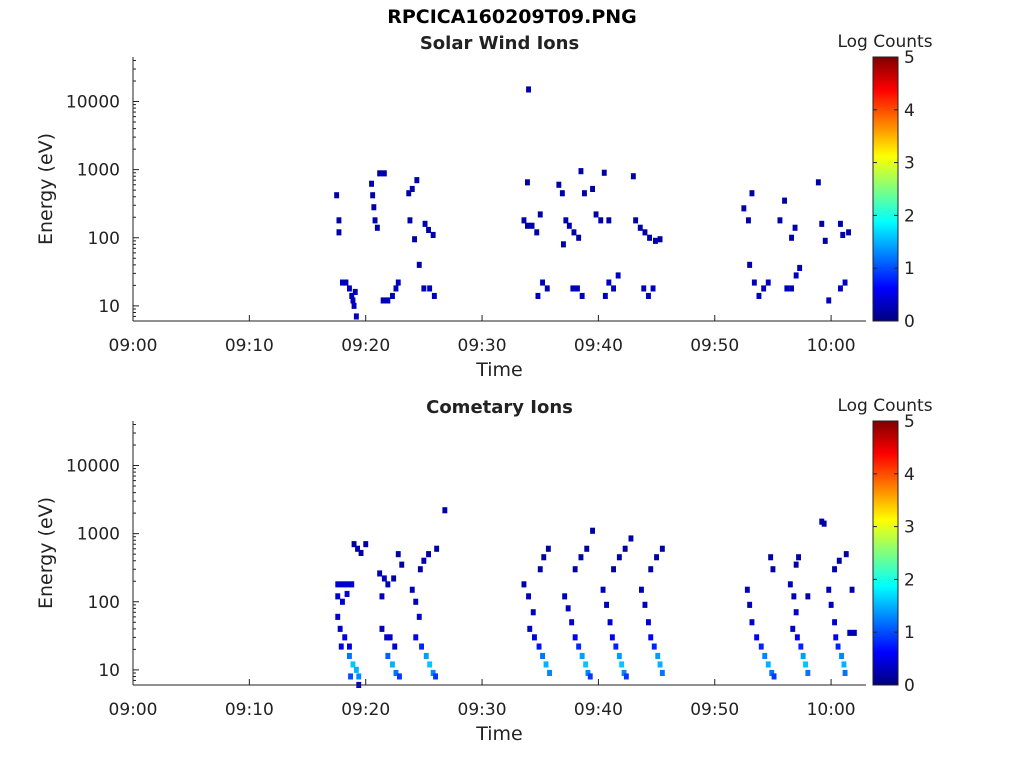 Image resolution: width=1024 pixels, height=768 pixels. I want to click on panel2-y-tick-label: 100, so click(104, 603).